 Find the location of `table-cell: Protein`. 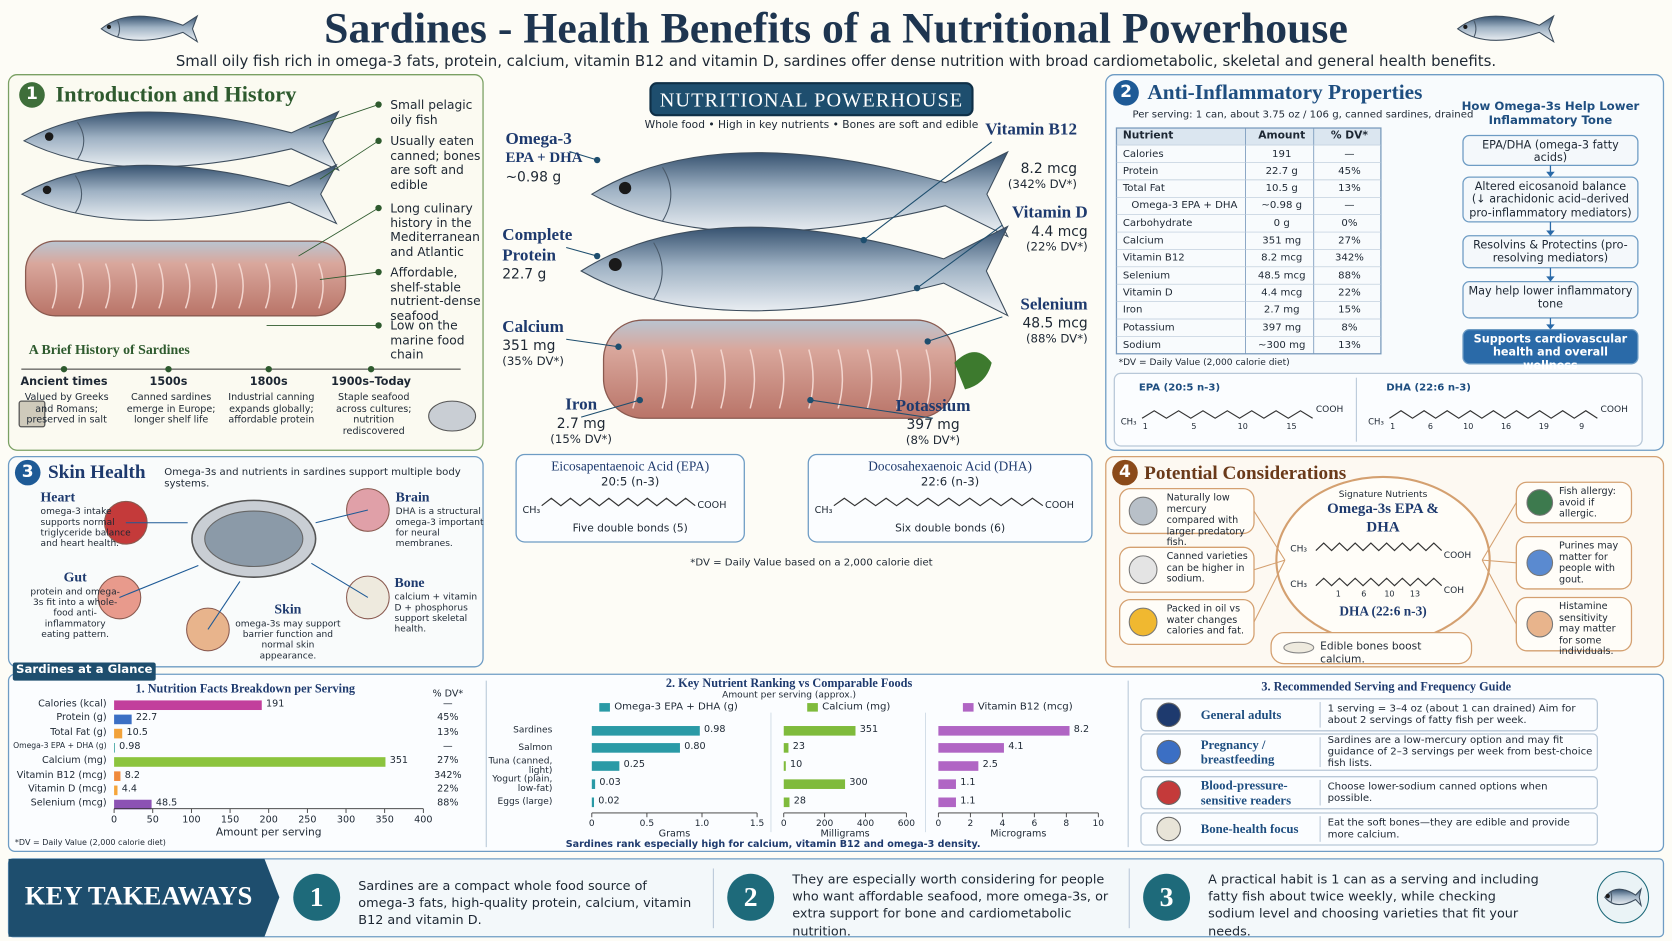

table-cell: Protein is located at coordinates (1140, 171).